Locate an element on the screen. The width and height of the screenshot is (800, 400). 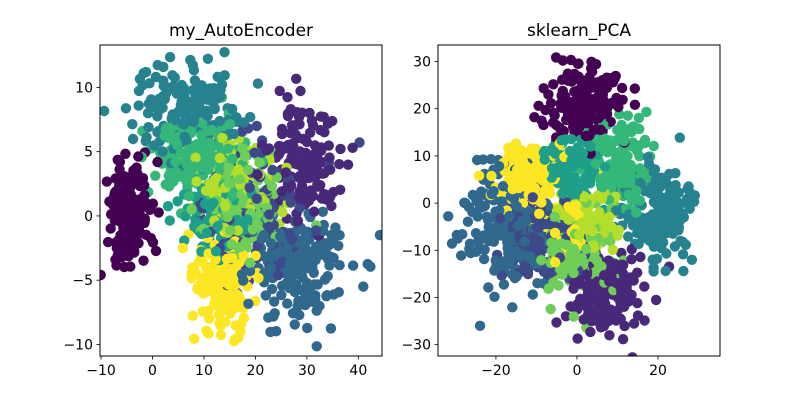
y-tick-label: 20 is located at coordinates (422, 110).